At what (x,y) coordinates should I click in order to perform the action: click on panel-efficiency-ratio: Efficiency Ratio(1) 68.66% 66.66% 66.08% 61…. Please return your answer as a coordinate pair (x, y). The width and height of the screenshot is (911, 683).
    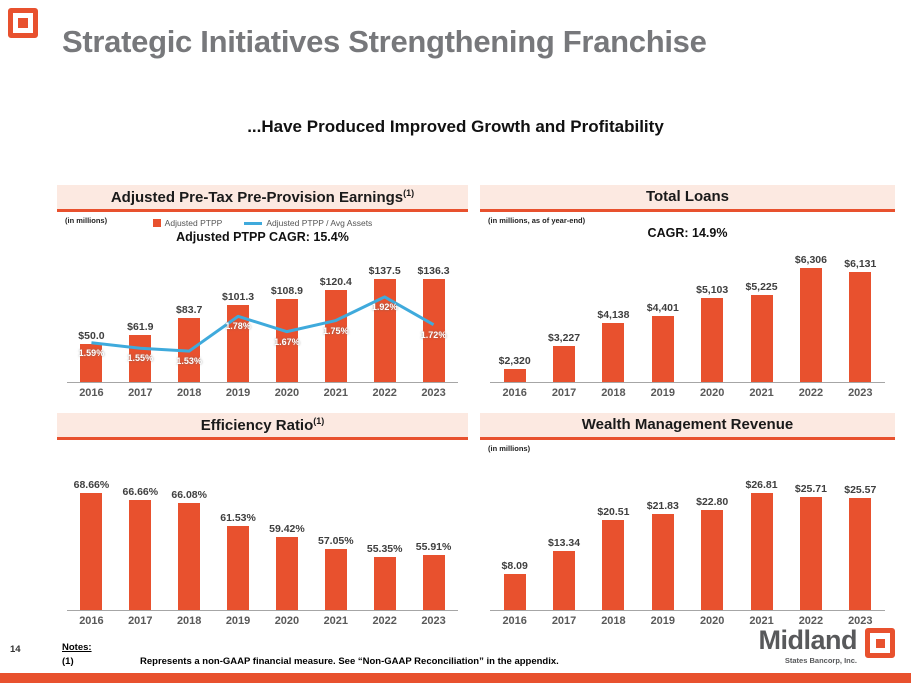
    Looking at the image, I should click on (262, 521).